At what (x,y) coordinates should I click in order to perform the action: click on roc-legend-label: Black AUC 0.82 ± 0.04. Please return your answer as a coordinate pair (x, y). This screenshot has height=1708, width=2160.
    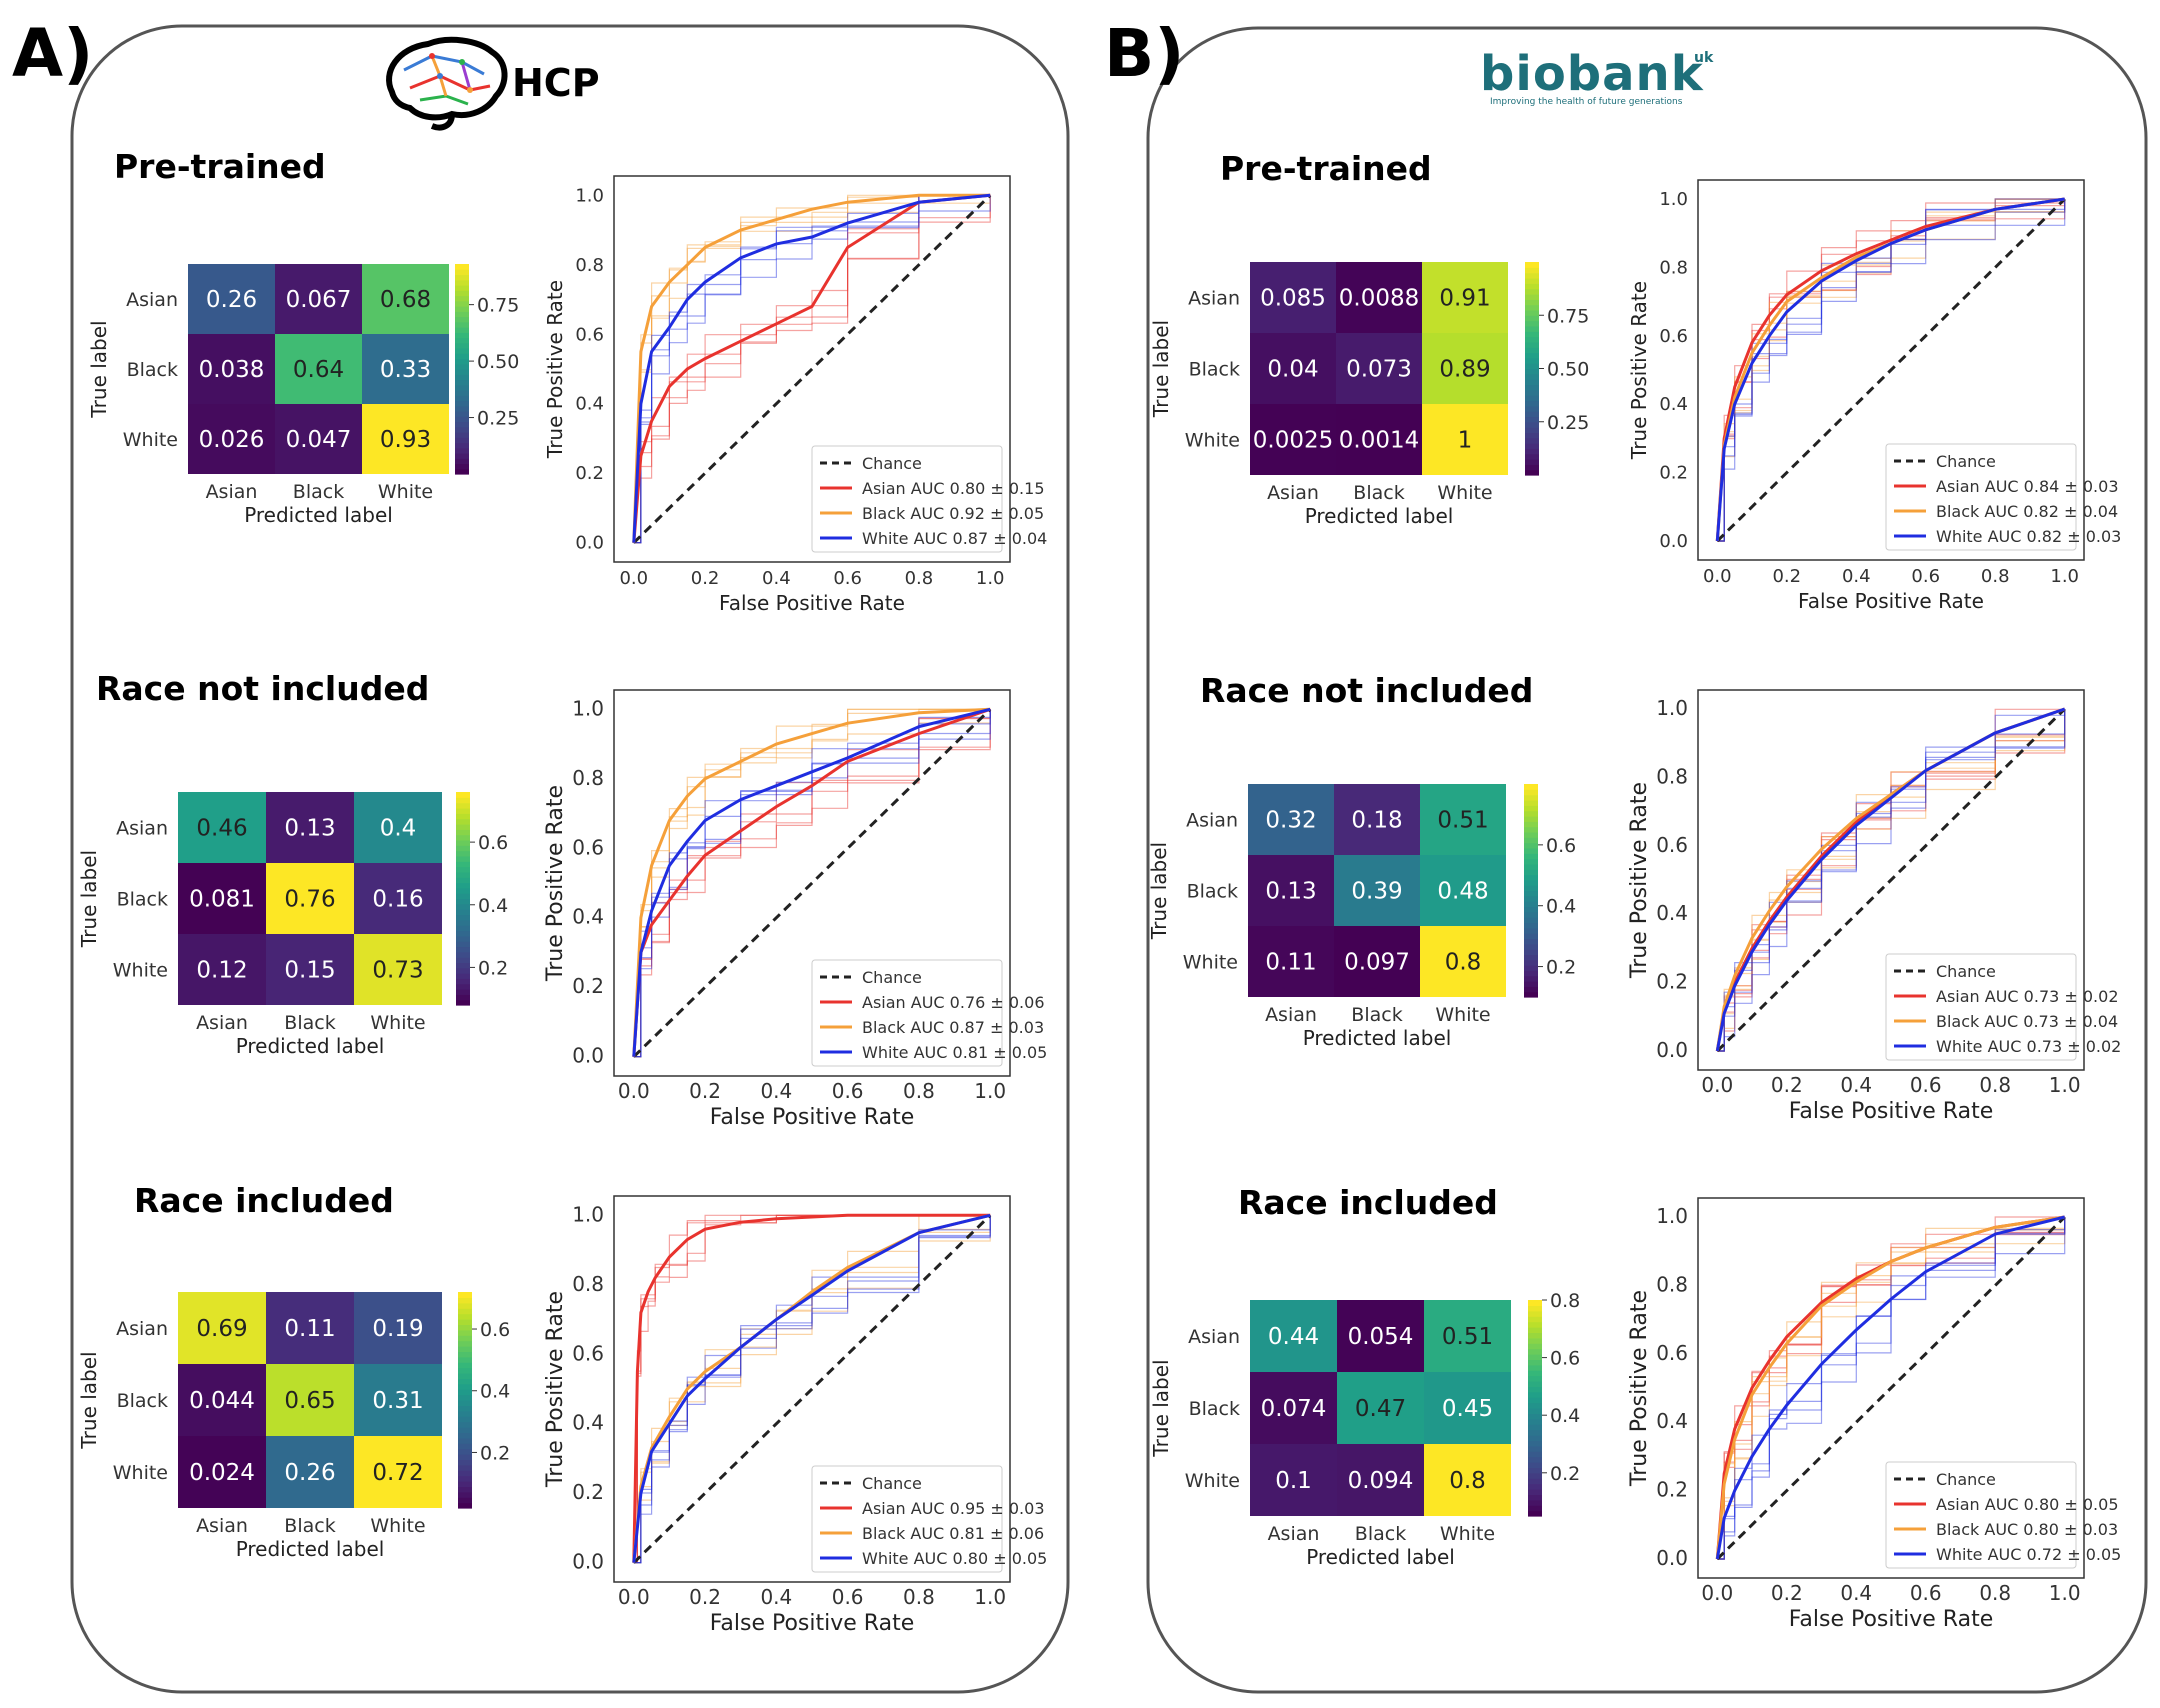
    Looking at the image, I should click on (2027, 511).